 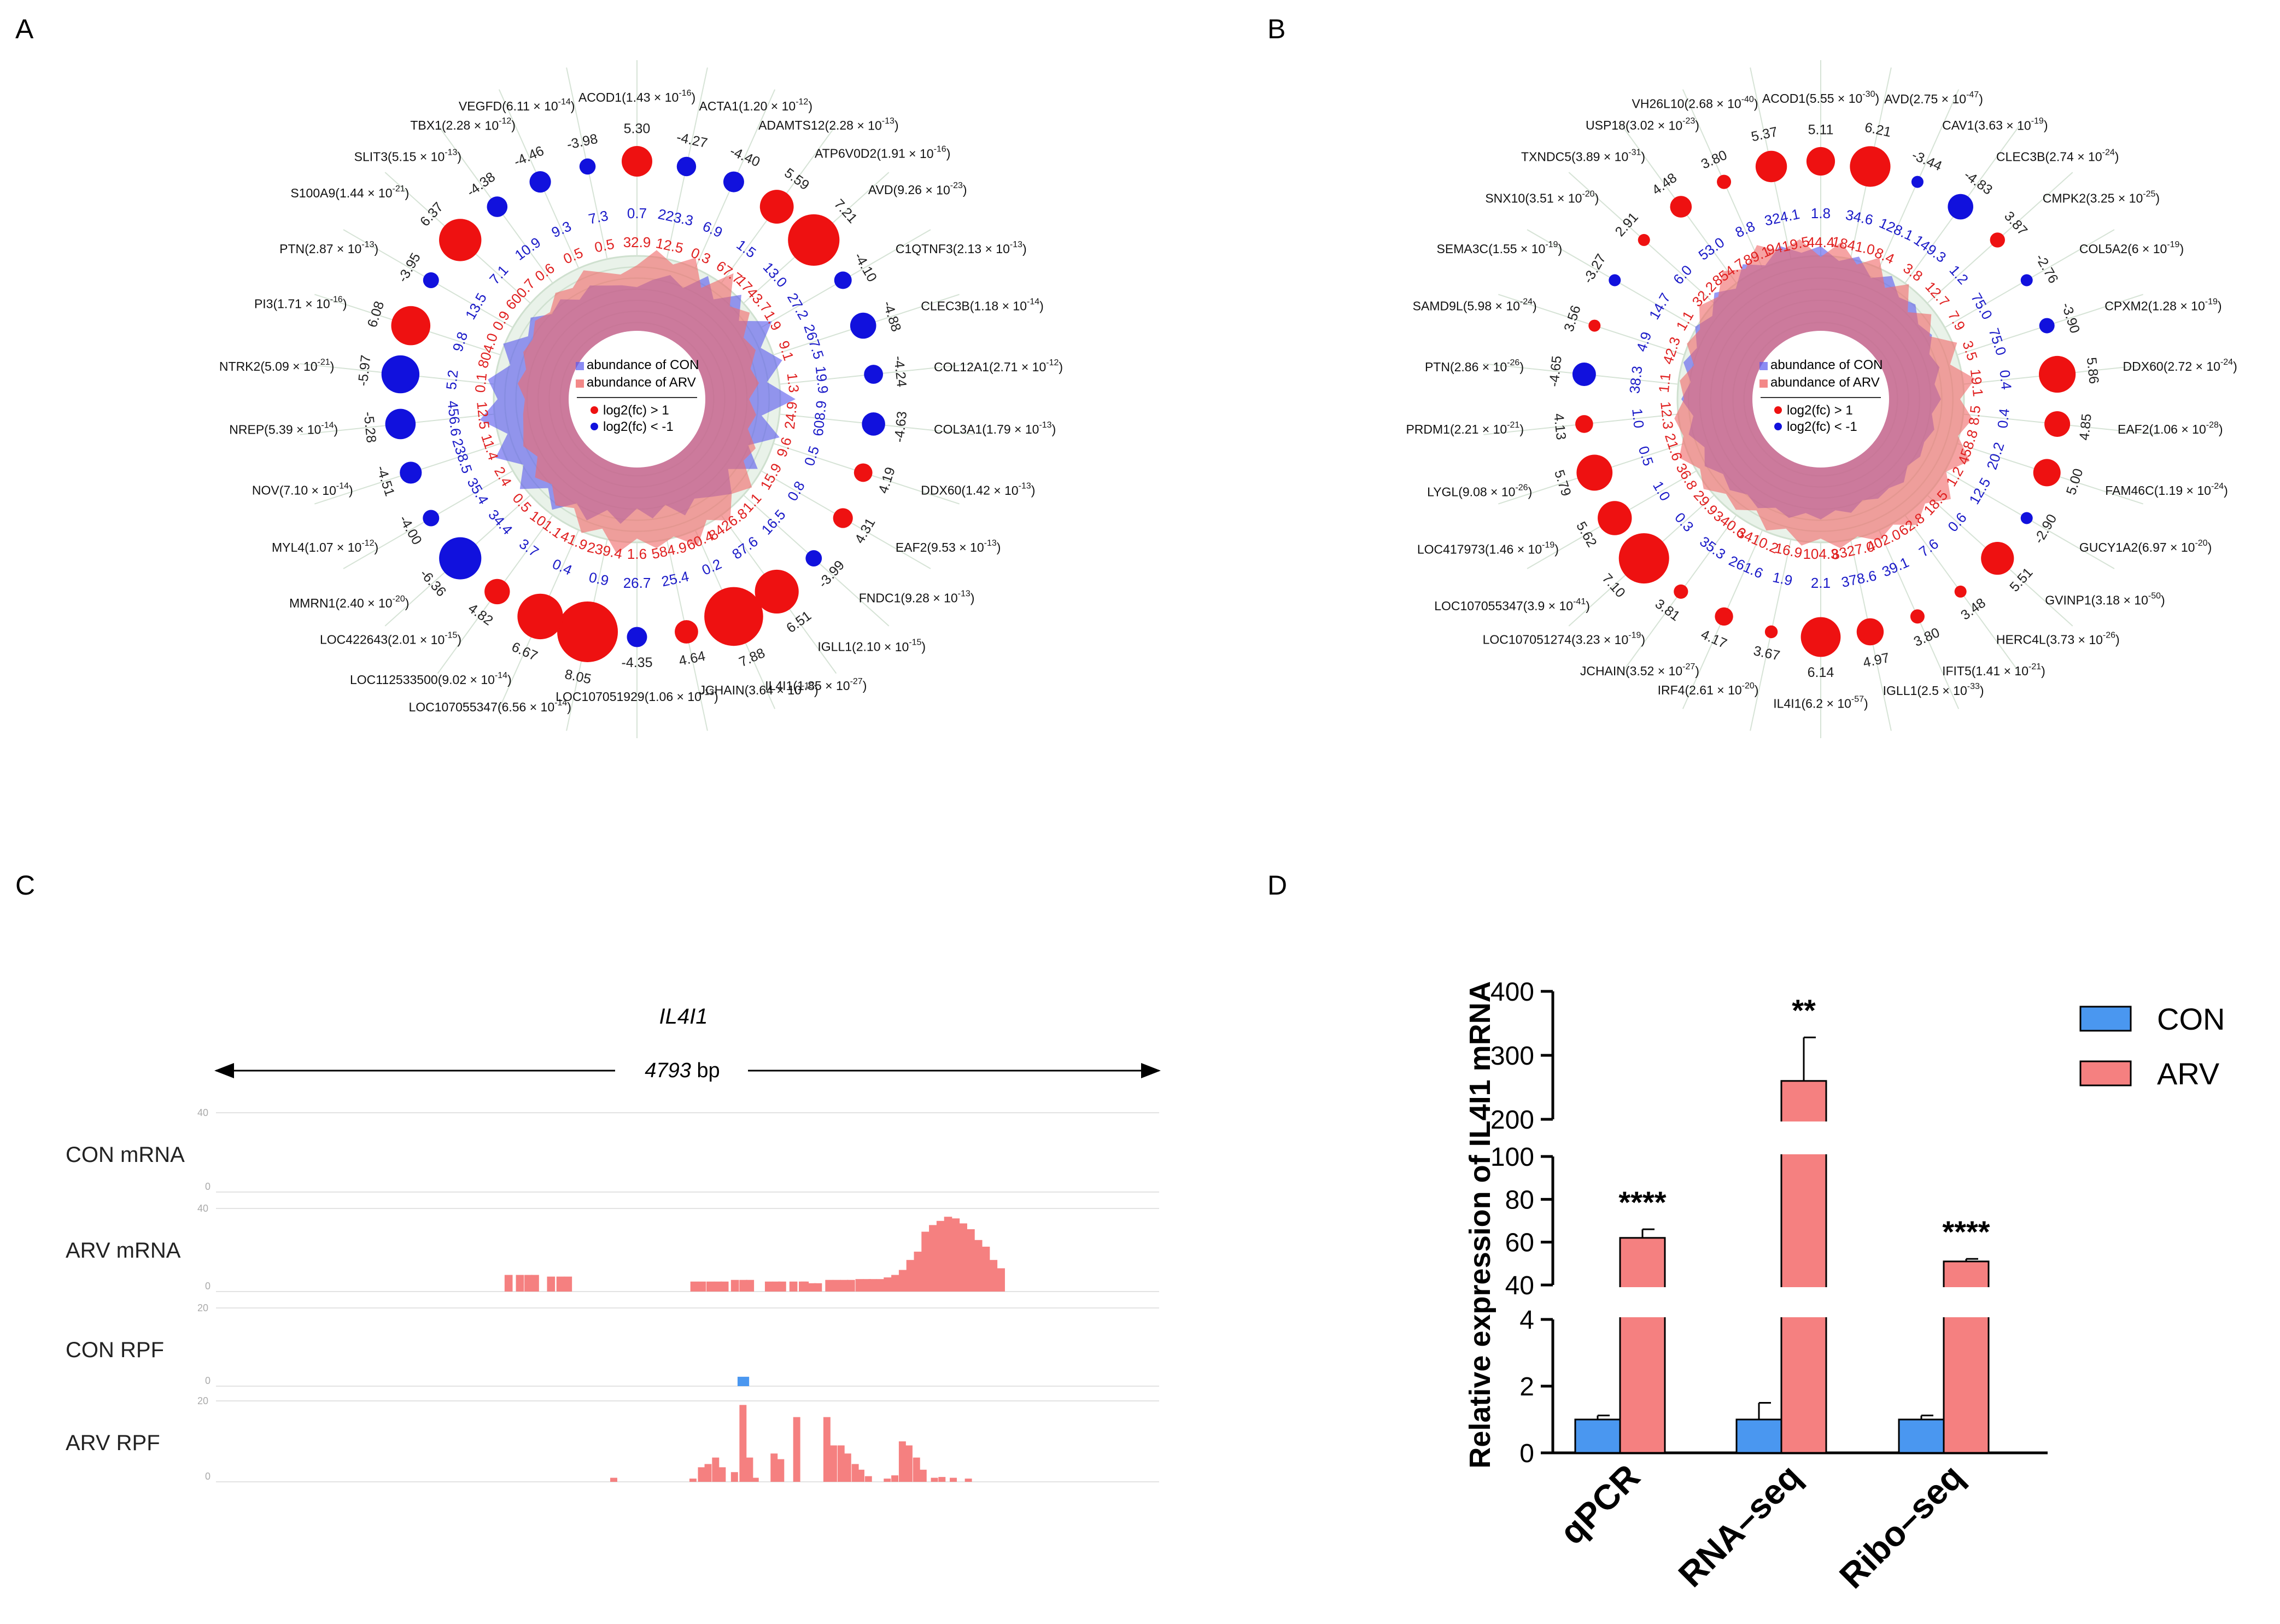 What do you see at coordinates (580, 366) in the screenshot?
I see `legend-con-swatch` at bounding box center [580, 366].